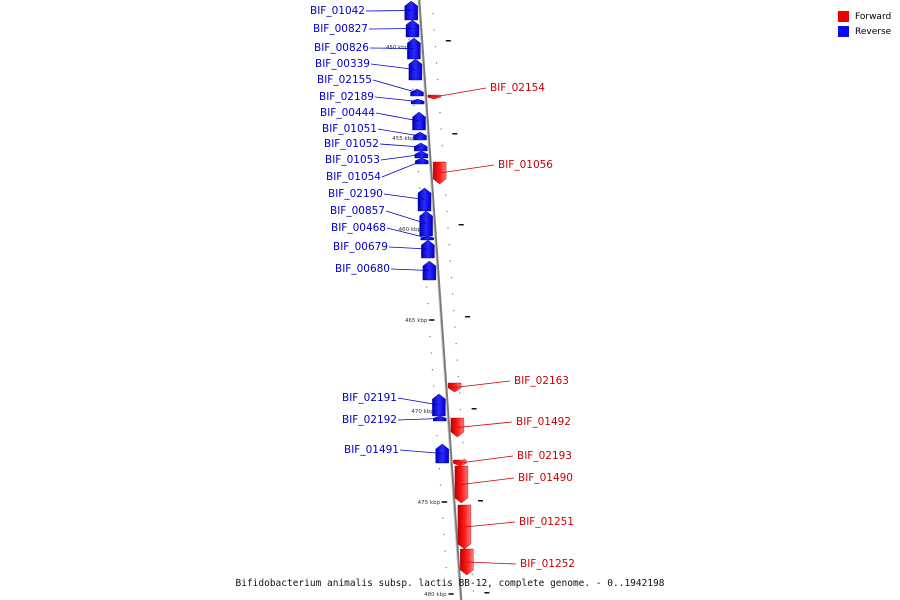  What do you see at coordinates (357, 211) in the screenshot?
I see `gene-label-bif_00857: BIF_00857` at bounding box center [357, 211].